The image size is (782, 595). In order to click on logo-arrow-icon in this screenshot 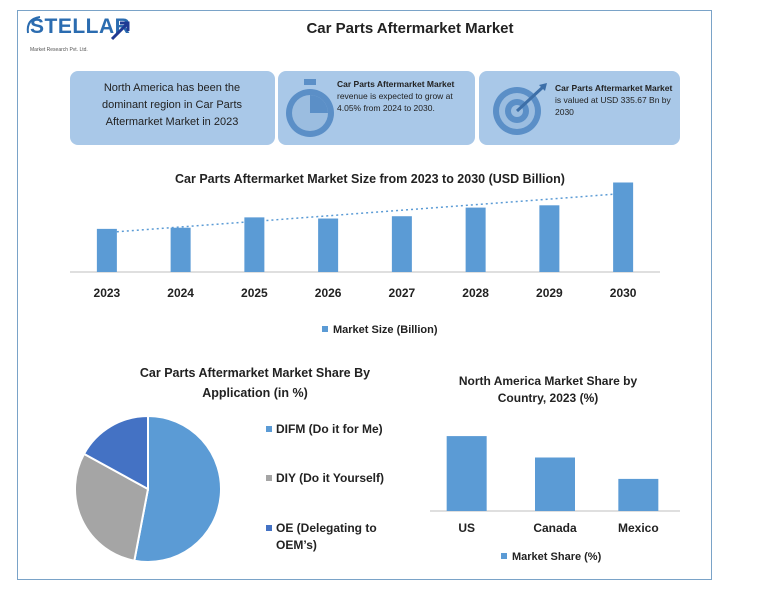, I will do `click(78, 28)`.